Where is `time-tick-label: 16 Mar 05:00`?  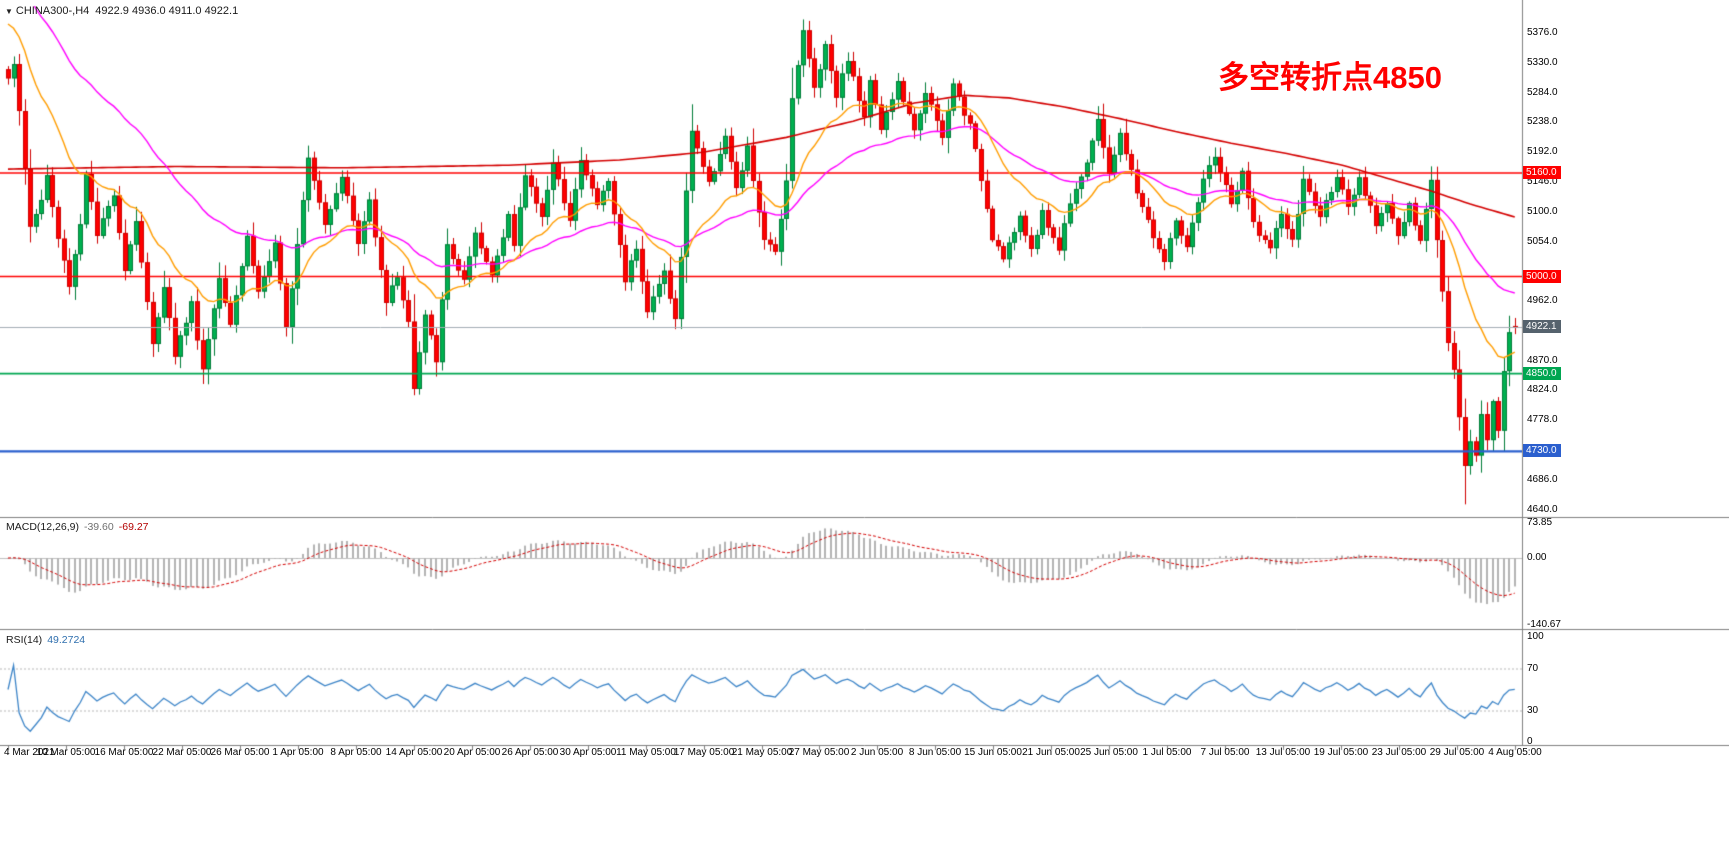
time-tick-label: 16 Mar 05:00 is located at coordinates (124, 752).